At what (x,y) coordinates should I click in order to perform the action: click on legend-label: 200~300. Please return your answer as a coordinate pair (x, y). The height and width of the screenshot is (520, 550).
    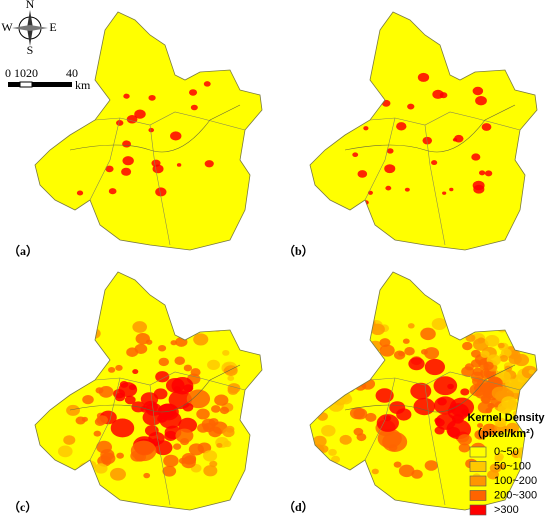
    Looking at the image, I should click on (515, 495).